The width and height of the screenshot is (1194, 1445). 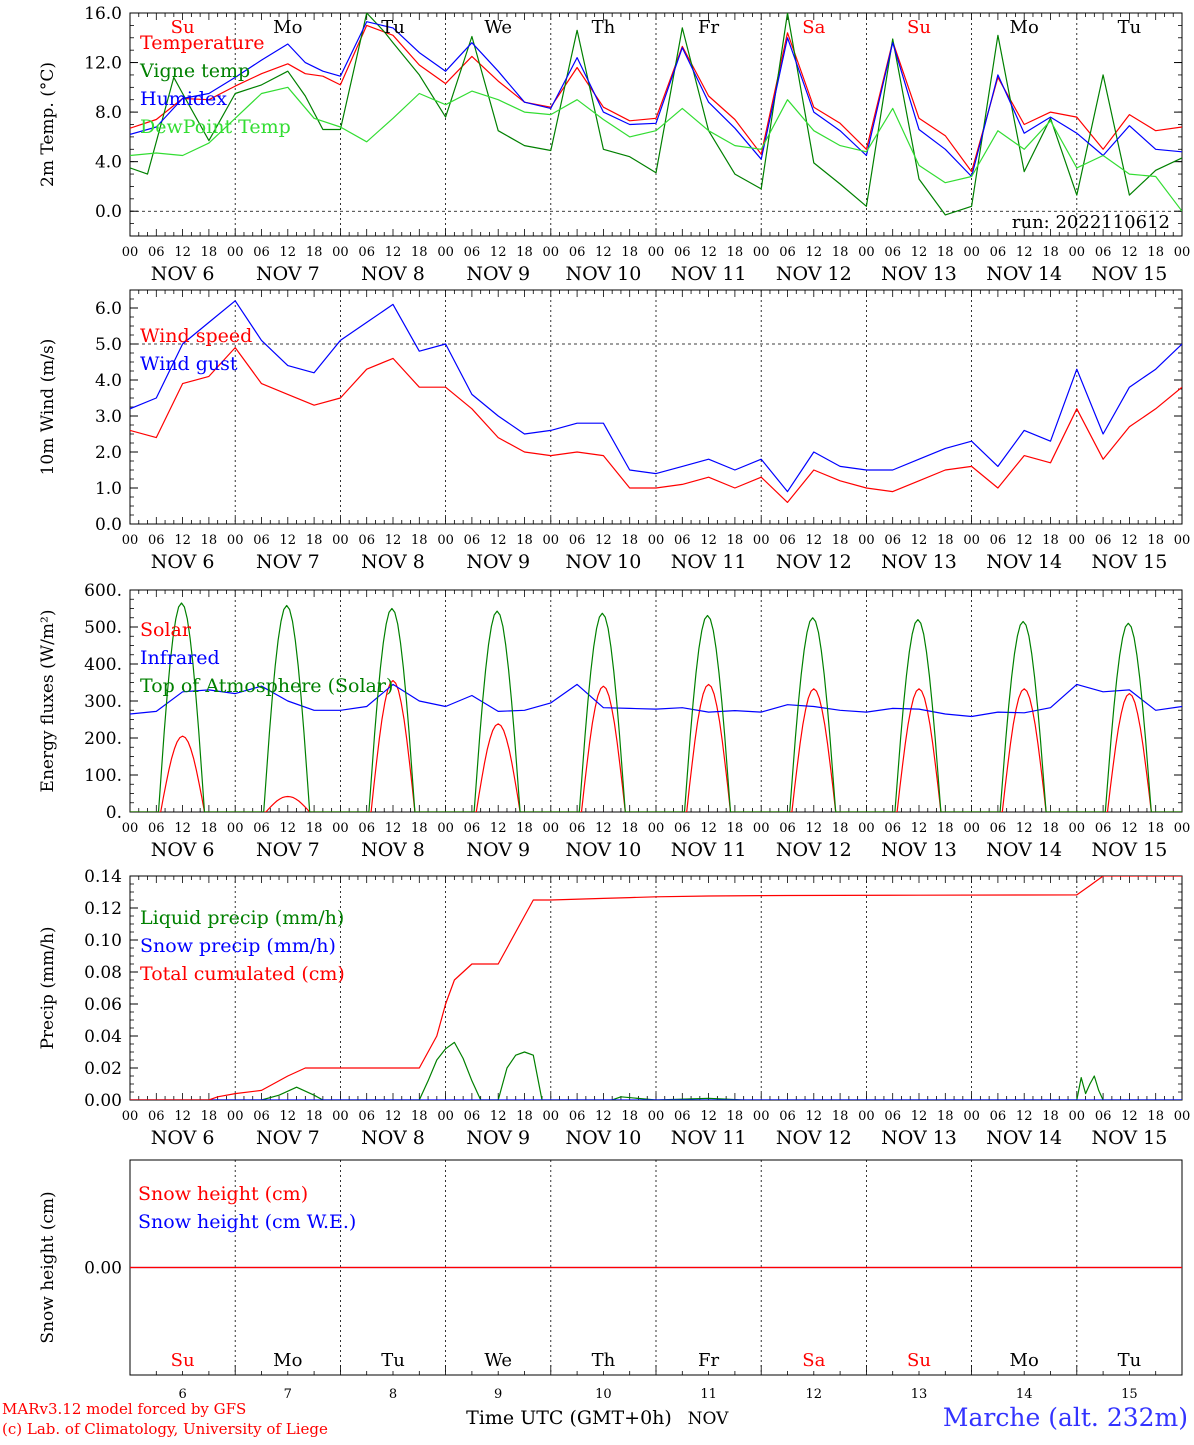 I want to click on series-line-top-of-atmosphere-solar-, so click(x=656, y=707).